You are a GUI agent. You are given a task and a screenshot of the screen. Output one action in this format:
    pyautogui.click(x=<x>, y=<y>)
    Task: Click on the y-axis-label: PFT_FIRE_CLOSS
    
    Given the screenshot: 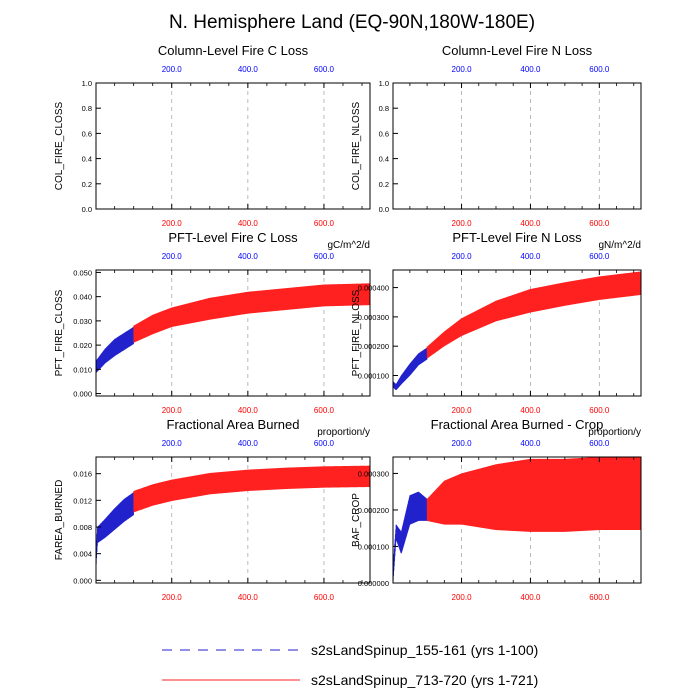 What is the action you would take?
    pyautogui.click(x=59, y=332)
    